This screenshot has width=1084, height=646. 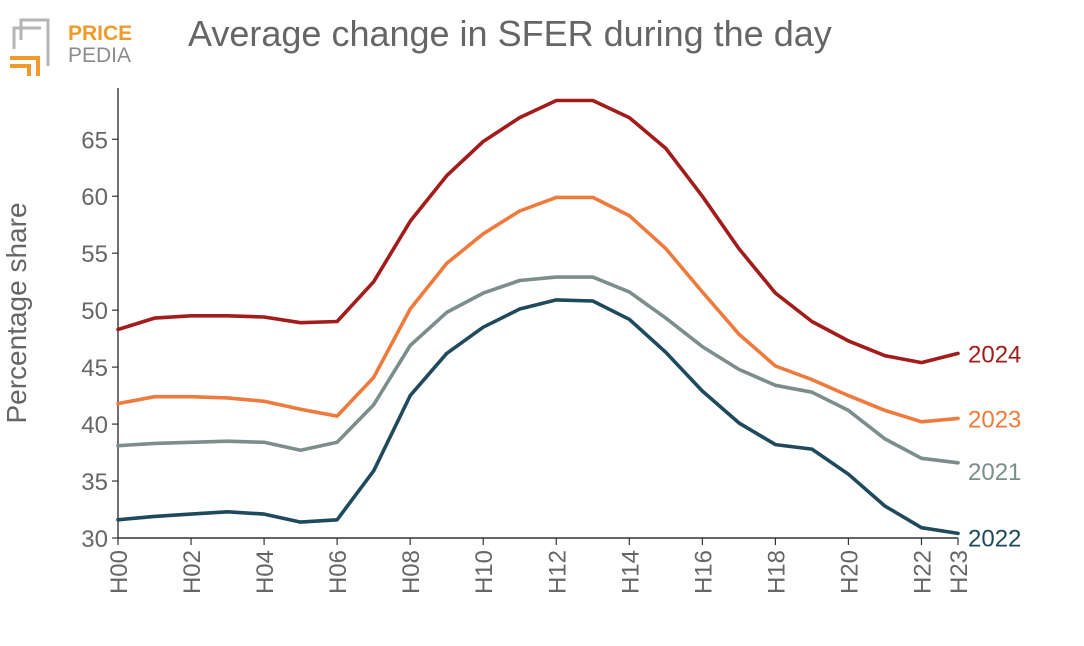 What do you see at coordinates (94, 140) in the screenshot?
I see `y-tick-label: 65` at bounding box center [94, 140].